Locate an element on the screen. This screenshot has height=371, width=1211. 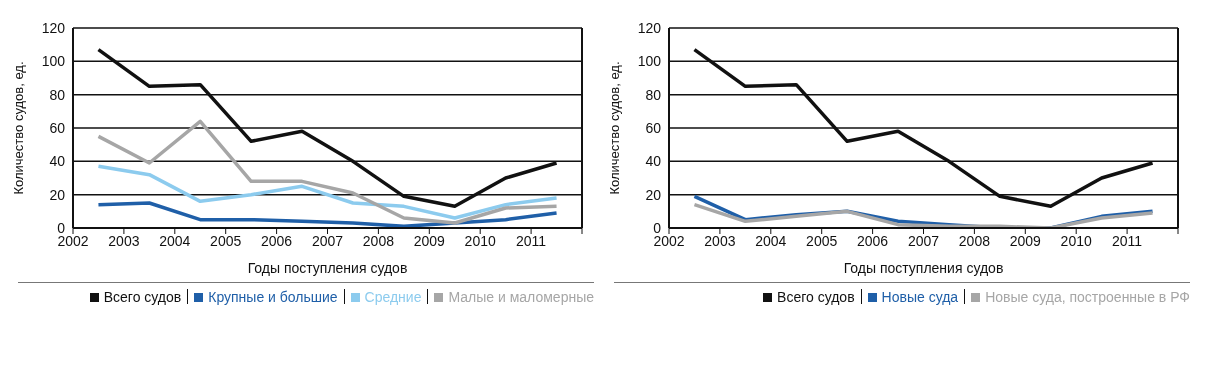
legend-label: Новые суда, построенные в РФ is located at coordinates (1087, 297).